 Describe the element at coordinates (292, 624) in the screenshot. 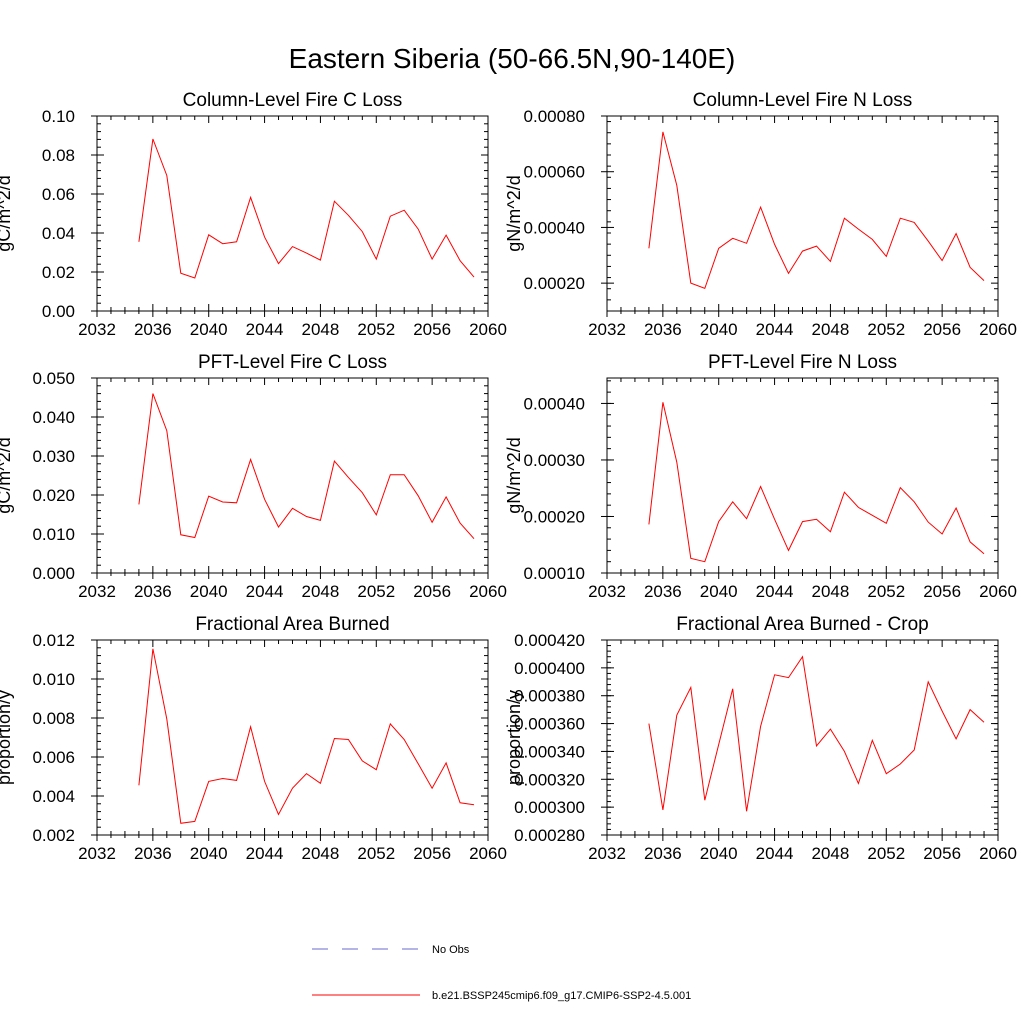

I see `panel-title: Fractional Area Burned` at that location.